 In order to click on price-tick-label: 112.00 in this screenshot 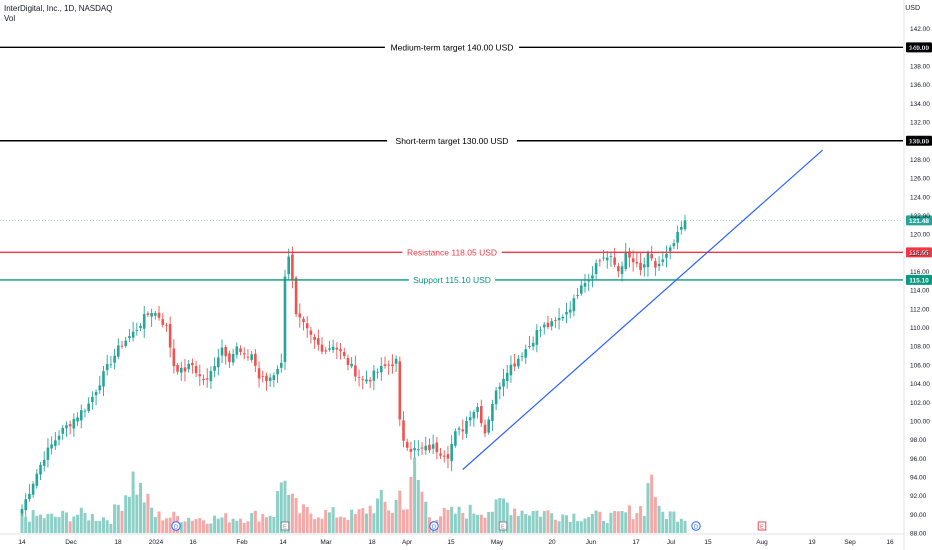, I will do `click(920, 309)`.